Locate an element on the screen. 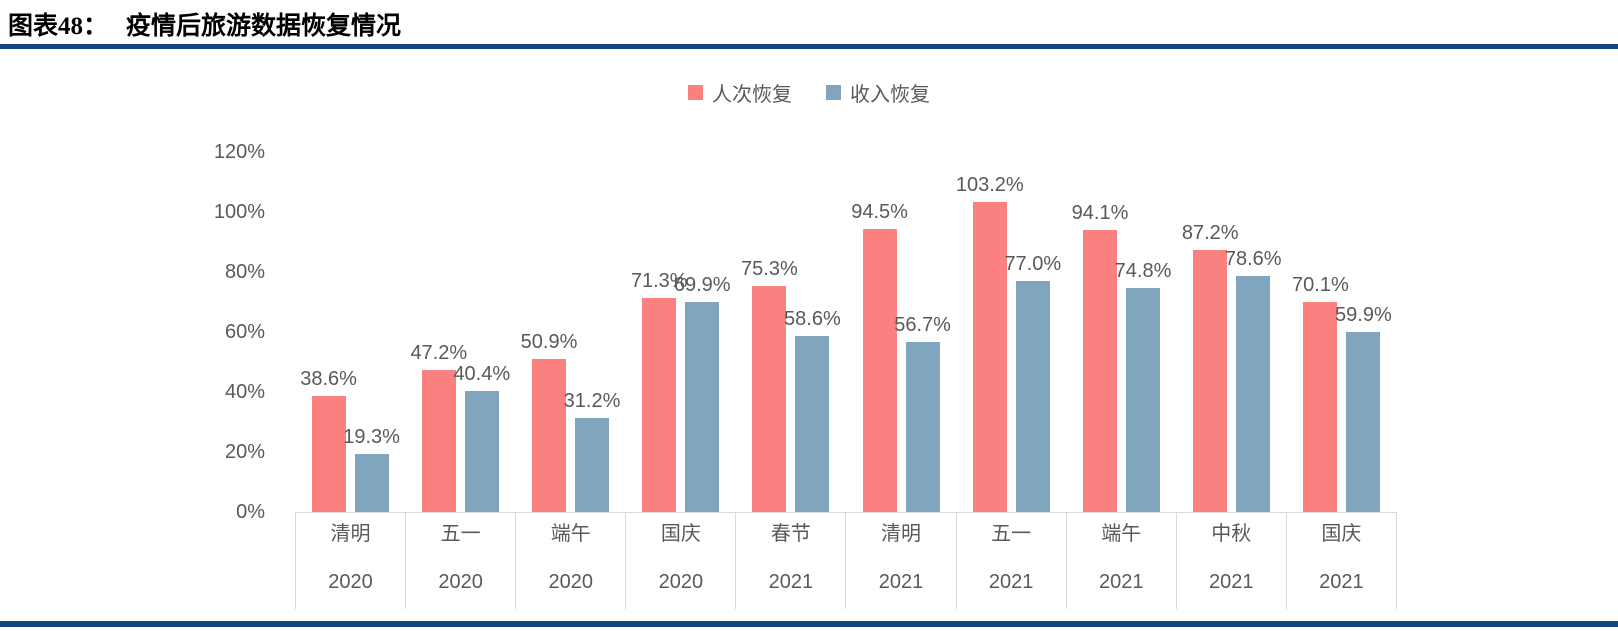 The width and height of the screenshot is (1618, 631). y-axis-tick-label: 20% is located at coordinates (244, 452).